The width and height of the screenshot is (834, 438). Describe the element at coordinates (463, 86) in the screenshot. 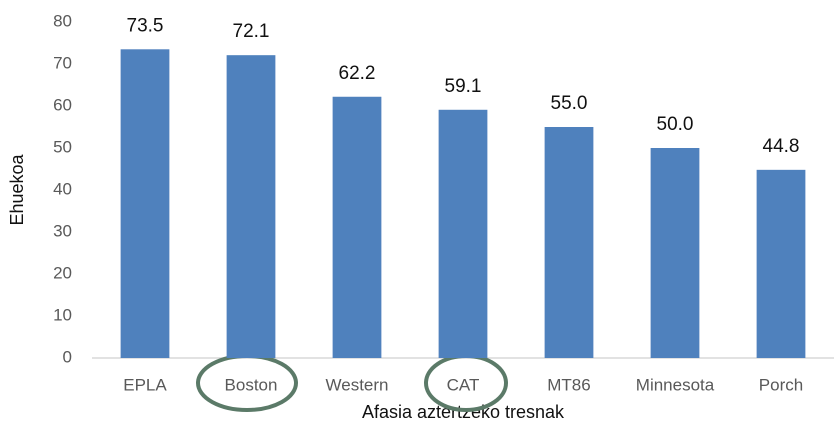

I see `value-label: 59.1` at that location.